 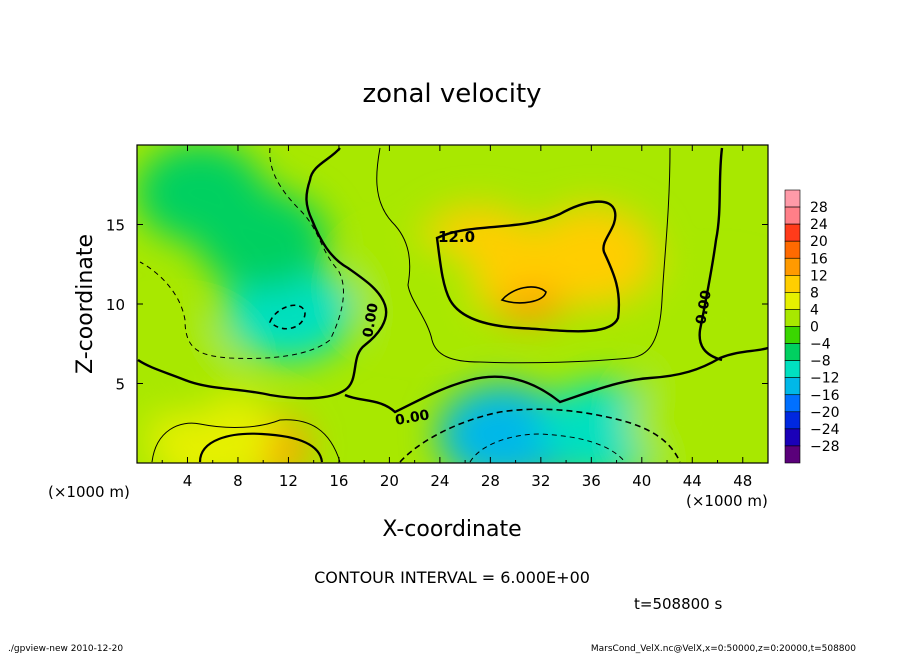 What do you see at coordinates (819, 242) in the screenshot?
I see `colorbar-label: 20` at bounding box center [819, 242].